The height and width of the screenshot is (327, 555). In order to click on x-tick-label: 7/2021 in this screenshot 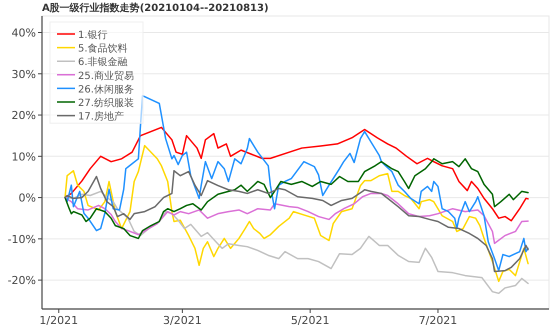, I will do `click(438, 320)`.